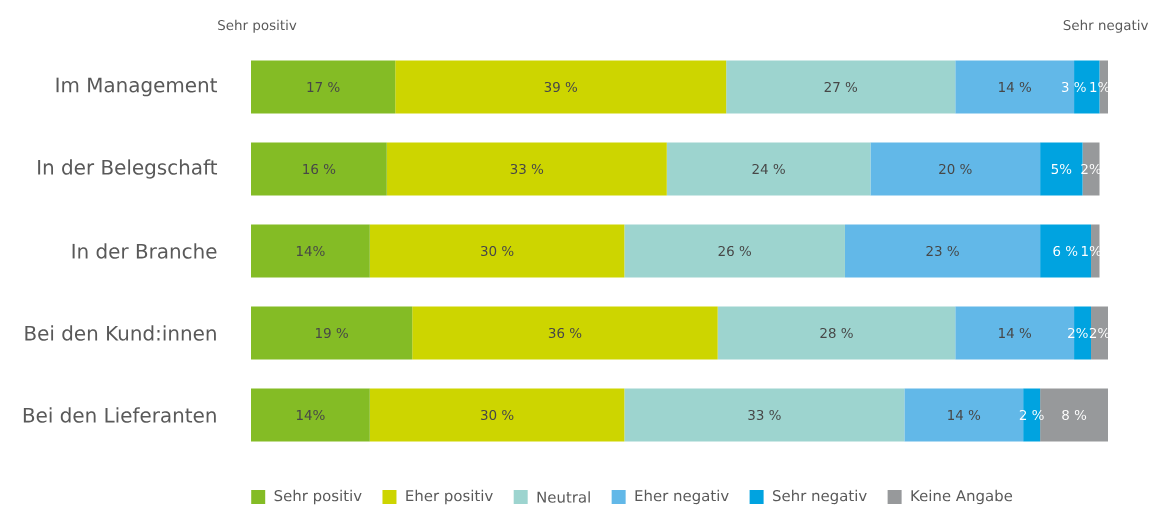  Describe the element at coordinates (1073, 87) in the screenshot. I see `data-label: 3 %` at that location.